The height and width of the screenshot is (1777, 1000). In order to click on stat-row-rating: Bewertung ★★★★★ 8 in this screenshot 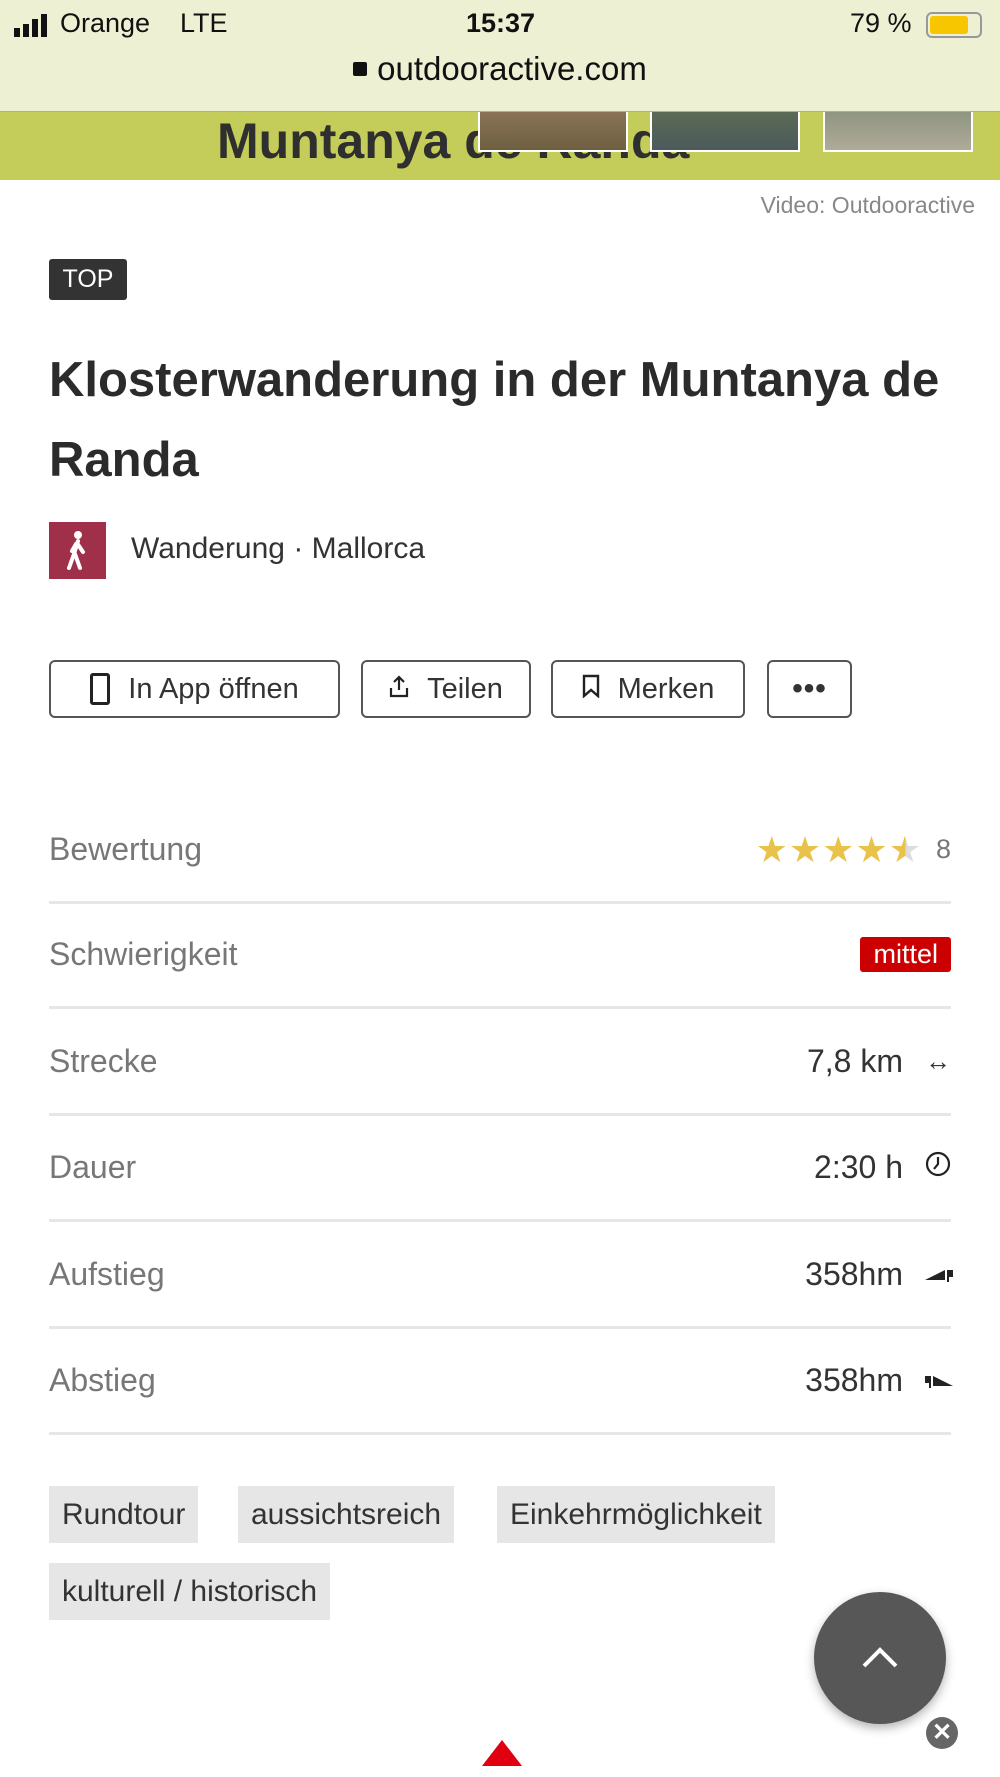, I will do `click(500, 851)`.